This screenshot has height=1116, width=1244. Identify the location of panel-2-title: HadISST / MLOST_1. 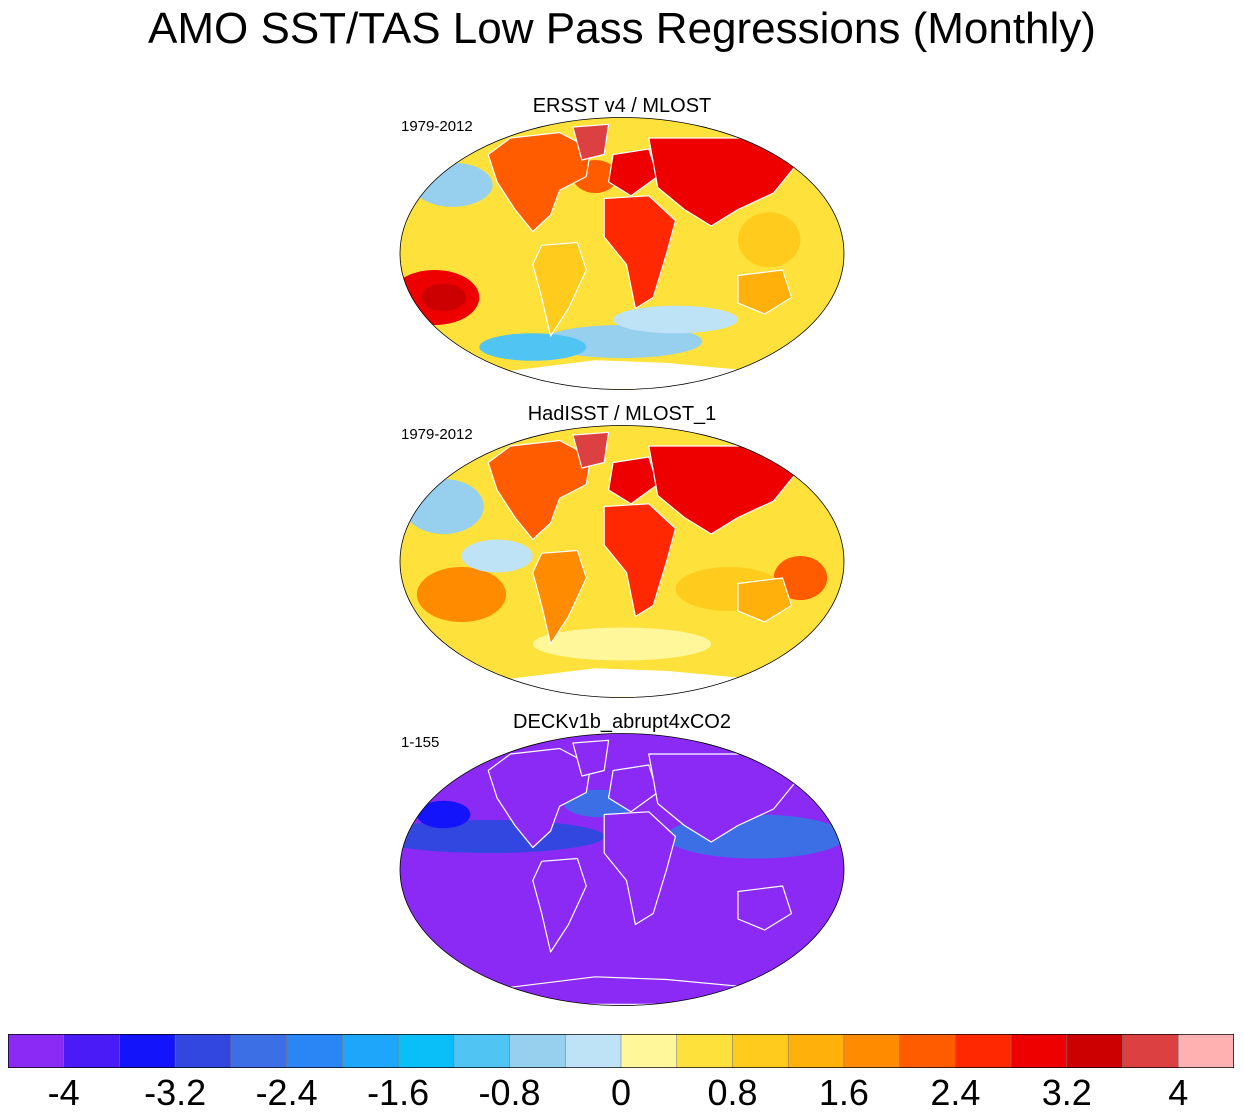
(622, 414).